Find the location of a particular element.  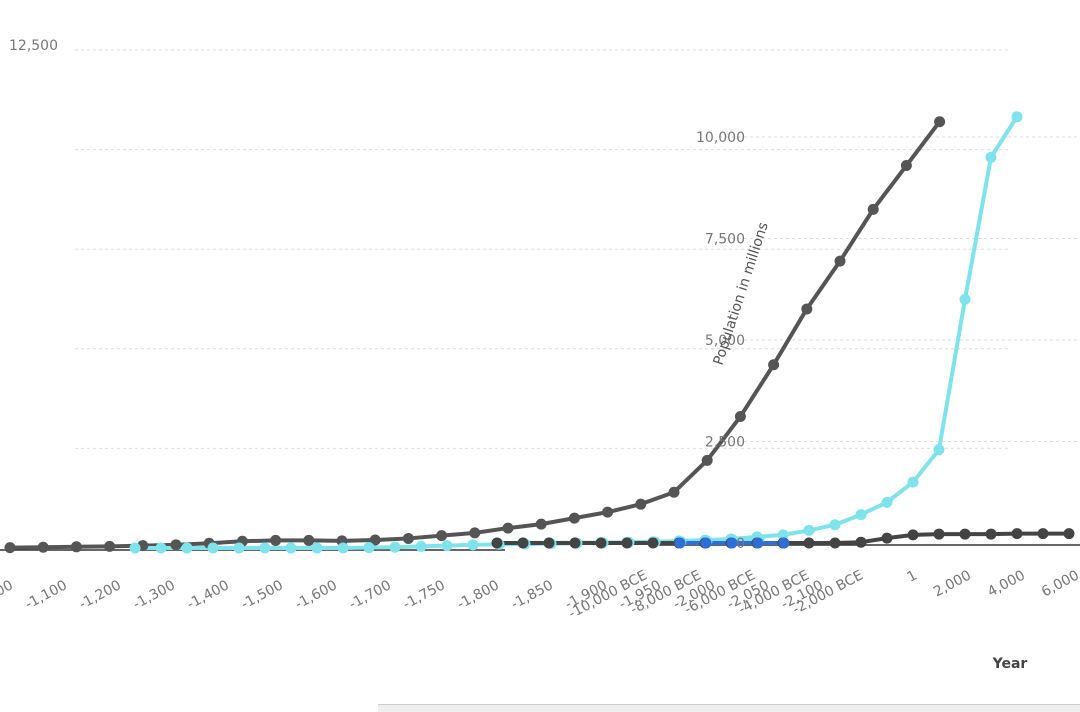

y-tick-label: 5,000 is located at coordinates (725, 341).